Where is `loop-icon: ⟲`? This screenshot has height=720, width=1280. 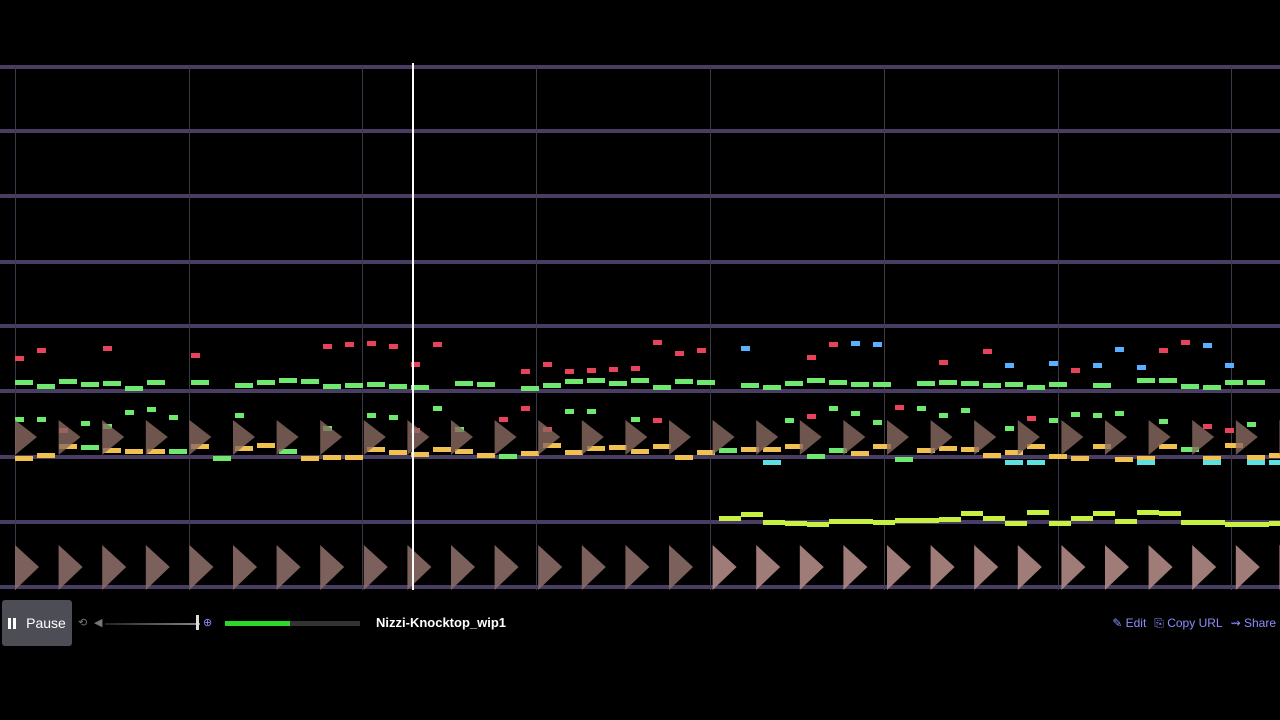
loop-icon: ⟲ is located at coordinates (83, 623).